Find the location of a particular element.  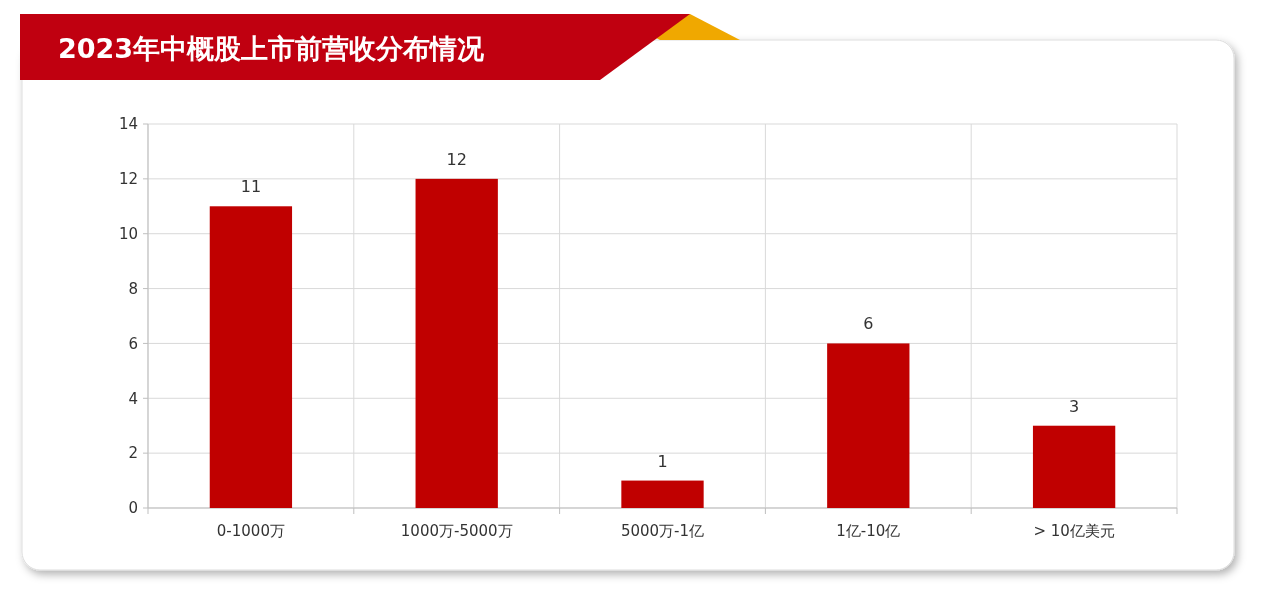

chart-title: 2023年中概股上市前营收分布情况 is located at coordinates (272, 48).